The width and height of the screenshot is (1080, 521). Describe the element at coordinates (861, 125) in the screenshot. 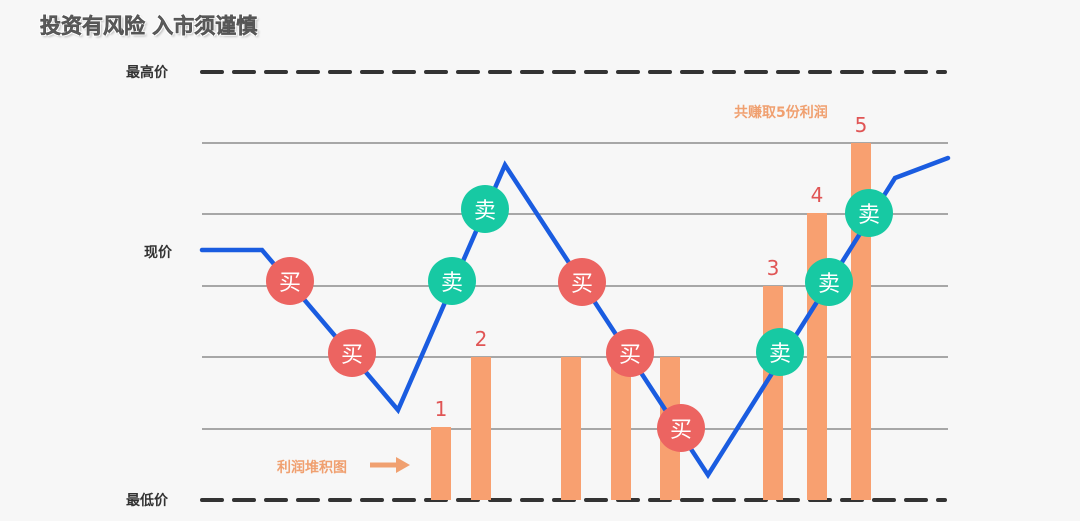

I see `bar-count-label: 5` at that location.